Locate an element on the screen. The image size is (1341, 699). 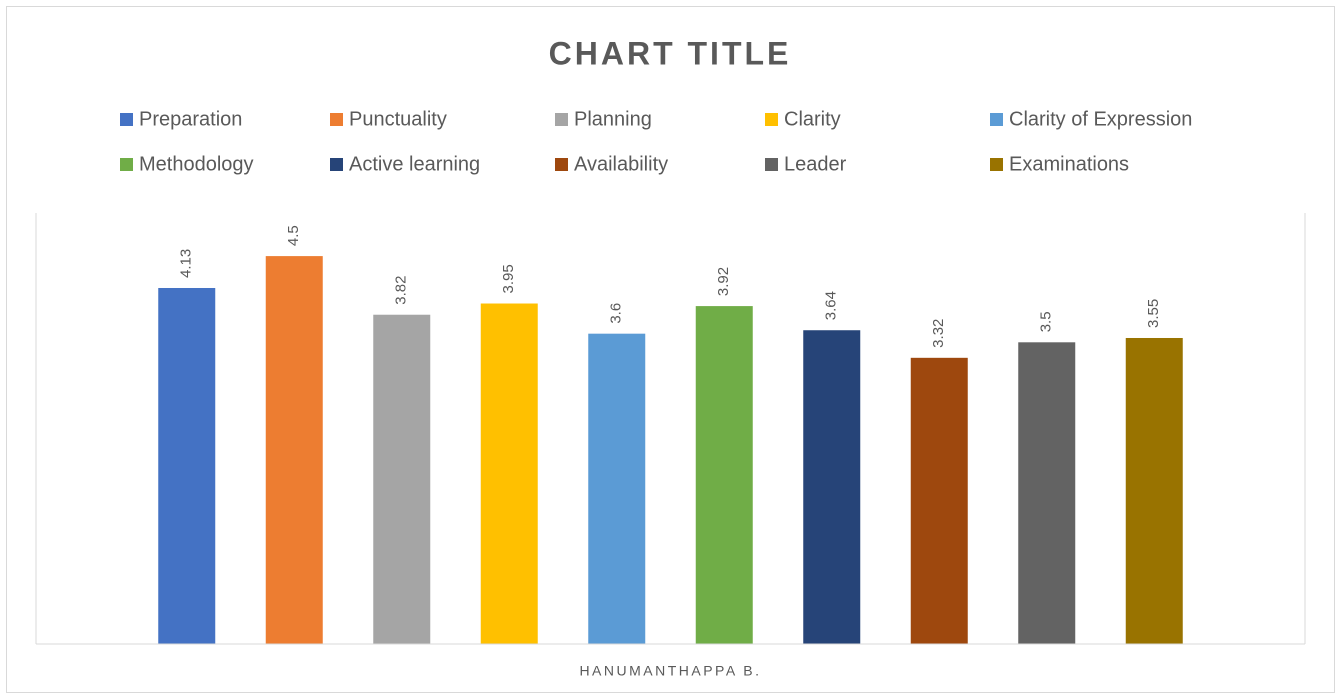
data-label: 3.6 is located at coordinates (616, 313).